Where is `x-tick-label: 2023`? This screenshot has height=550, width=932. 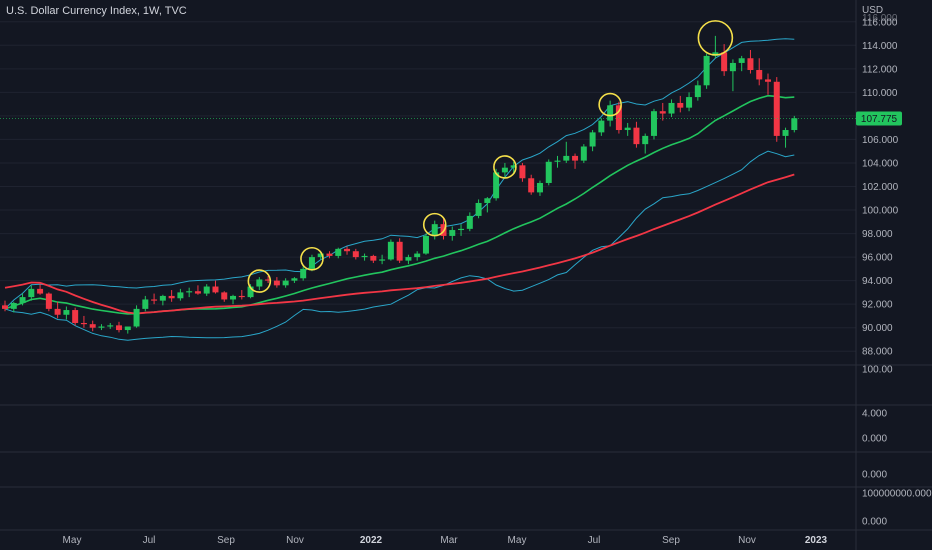 x-tick-label: 2023 is located at coordinates (816, 540).